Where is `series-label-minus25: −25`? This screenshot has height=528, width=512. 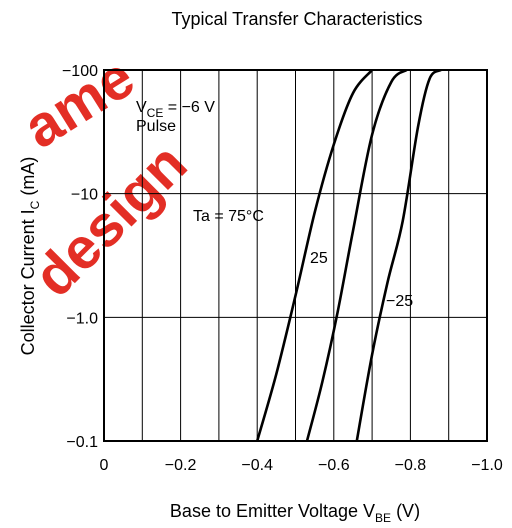 series-label-minus25: −25 is located at coordinates (399, 301).